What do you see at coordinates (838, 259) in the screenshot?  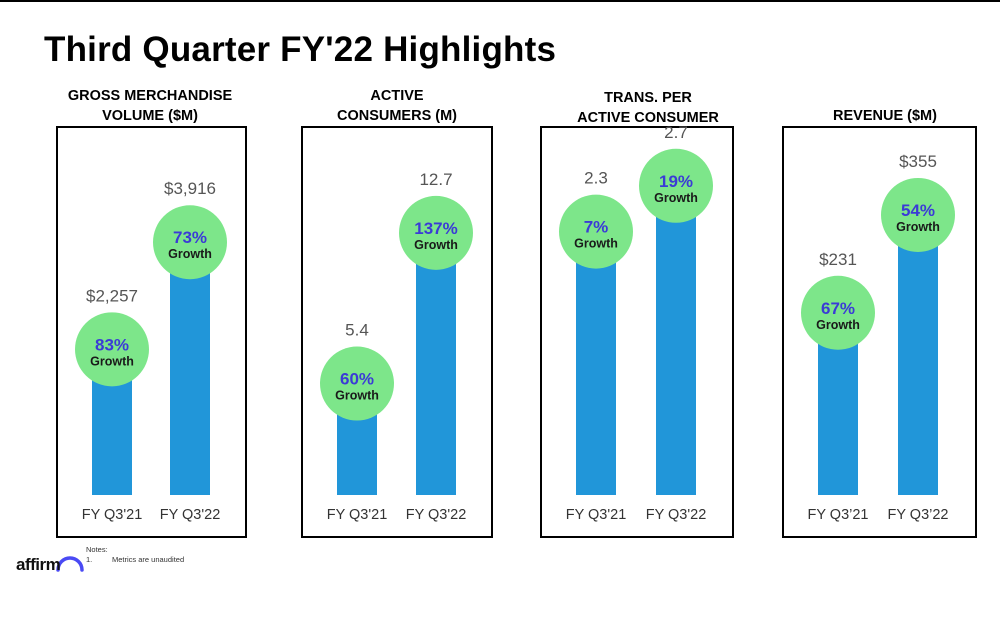 I see `value-label: $231` at bounding box center [838, 259].